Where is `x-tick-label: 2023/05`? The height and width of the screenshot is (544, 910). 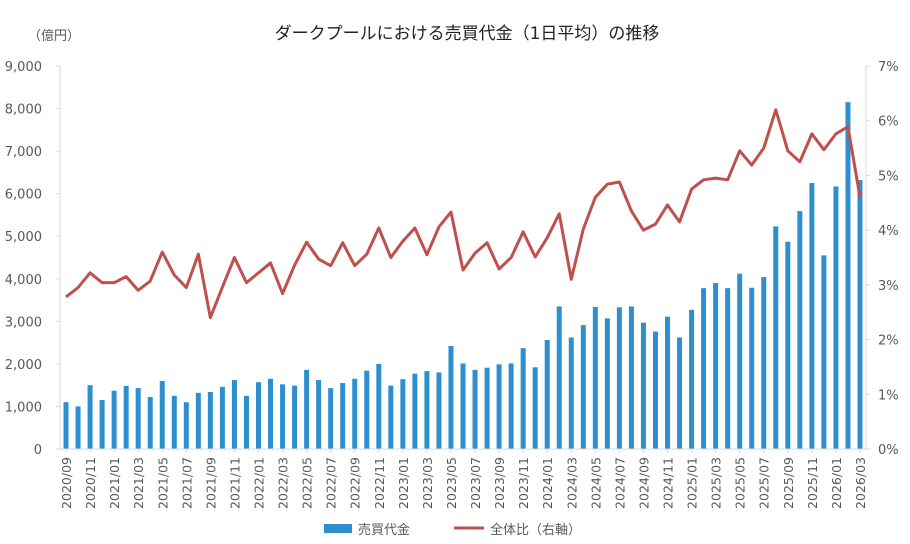
x-tick-label: 2023/05 is located at coordinates (451, 483).